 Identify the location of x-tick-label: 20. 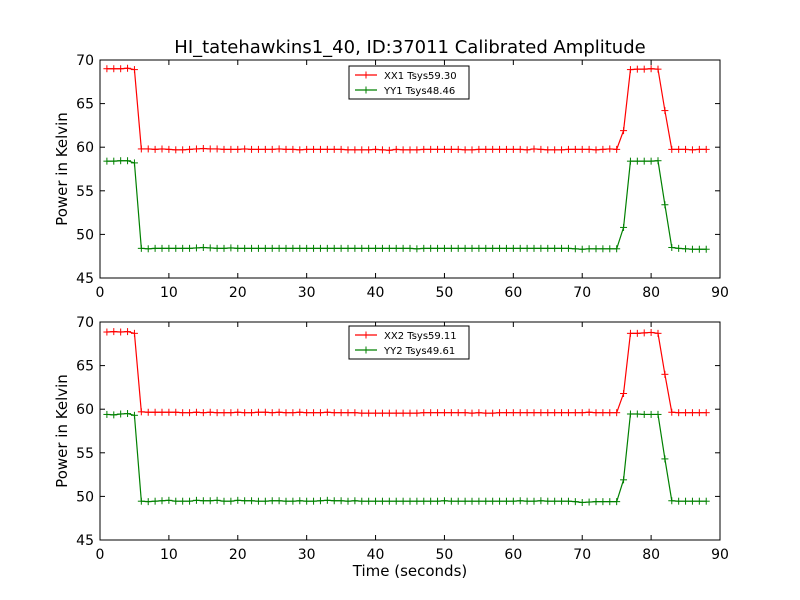
(238, 293).